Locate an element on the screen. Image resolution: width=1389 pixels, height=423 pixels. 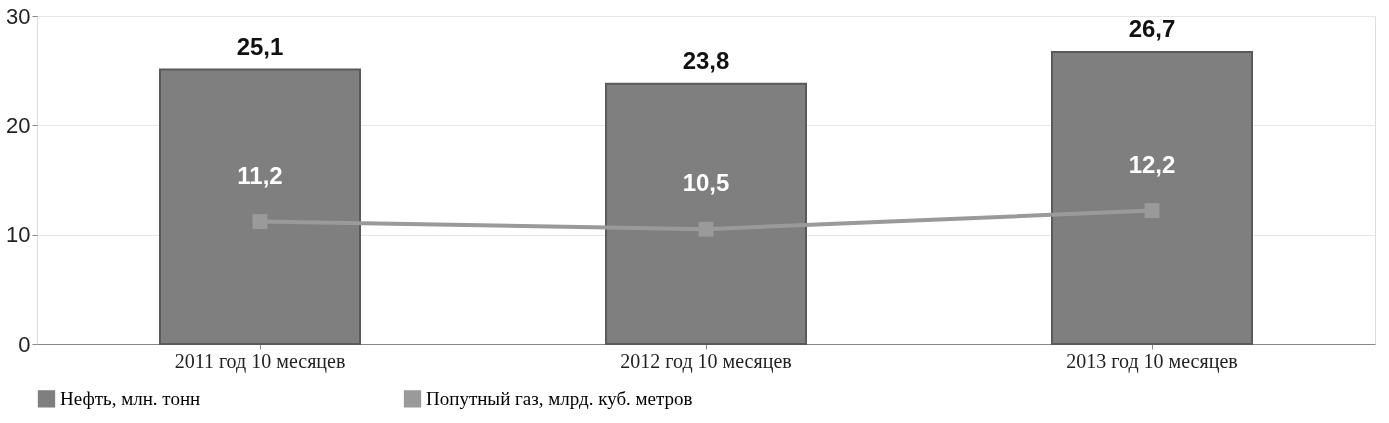
y-tick-label: 0 is located at coordinates (24, 344).